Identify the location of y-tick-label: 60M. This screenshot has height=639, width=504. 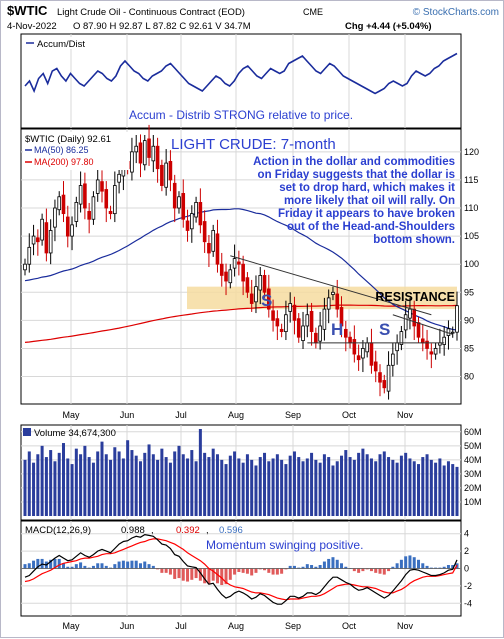
(473, 432).